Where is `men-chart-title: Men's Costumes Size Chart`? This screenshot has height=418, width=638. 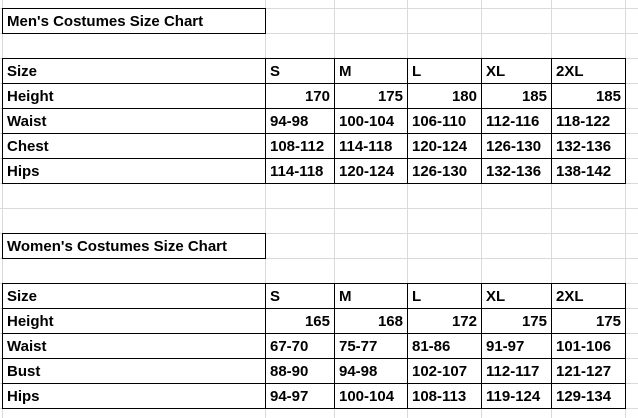 men-chart-title: Men's Costumes Size Chart is located at coordinates (134, 21).